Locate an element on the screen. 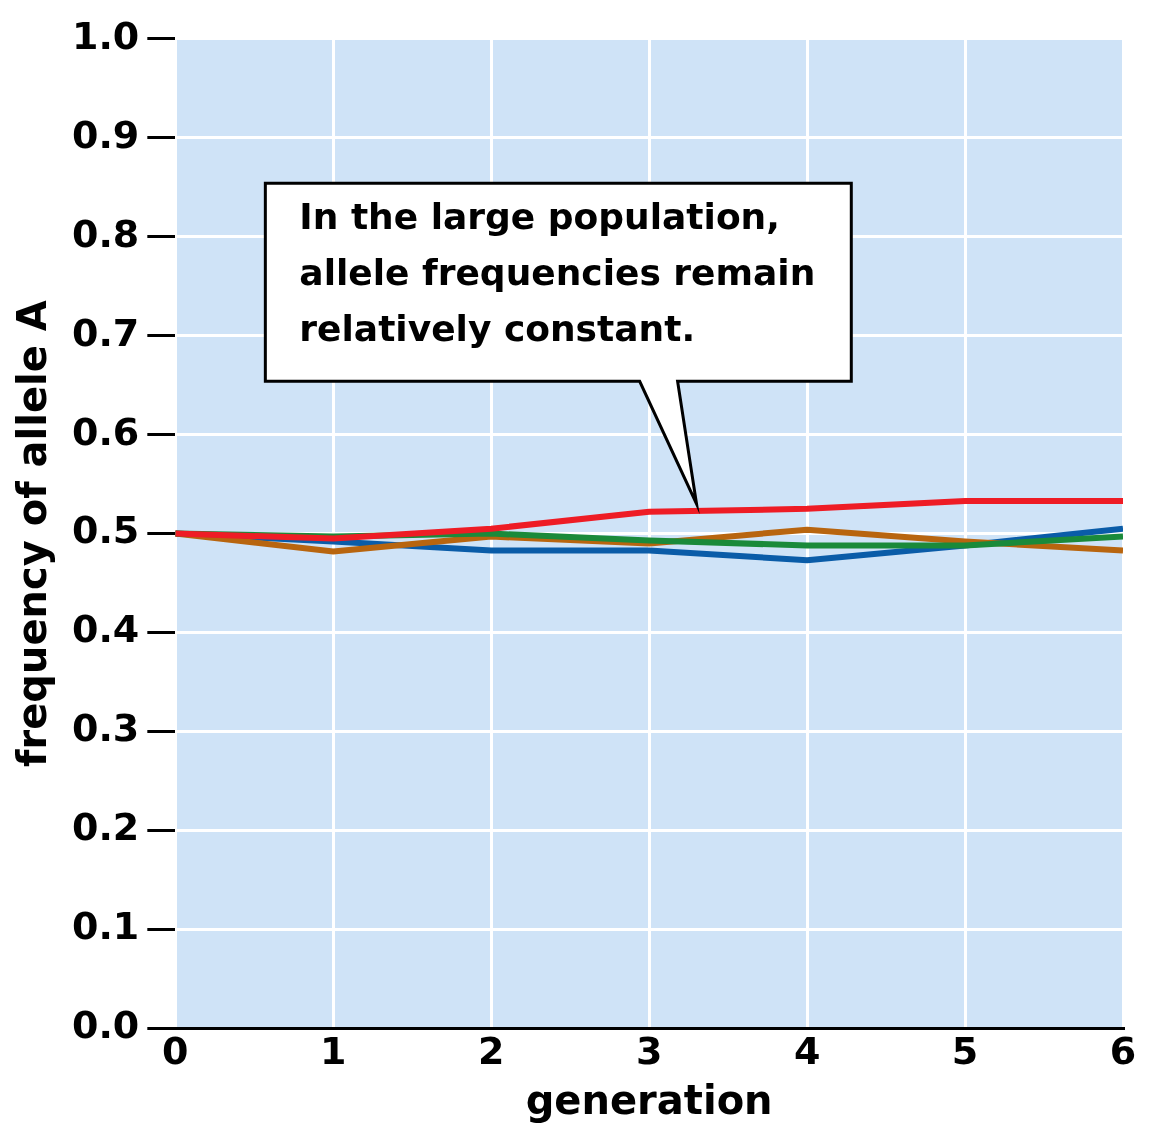 The height and width of the screenshot is (1139, 1151). x-tick-label: 2 is located at coordinates (491, 1051).